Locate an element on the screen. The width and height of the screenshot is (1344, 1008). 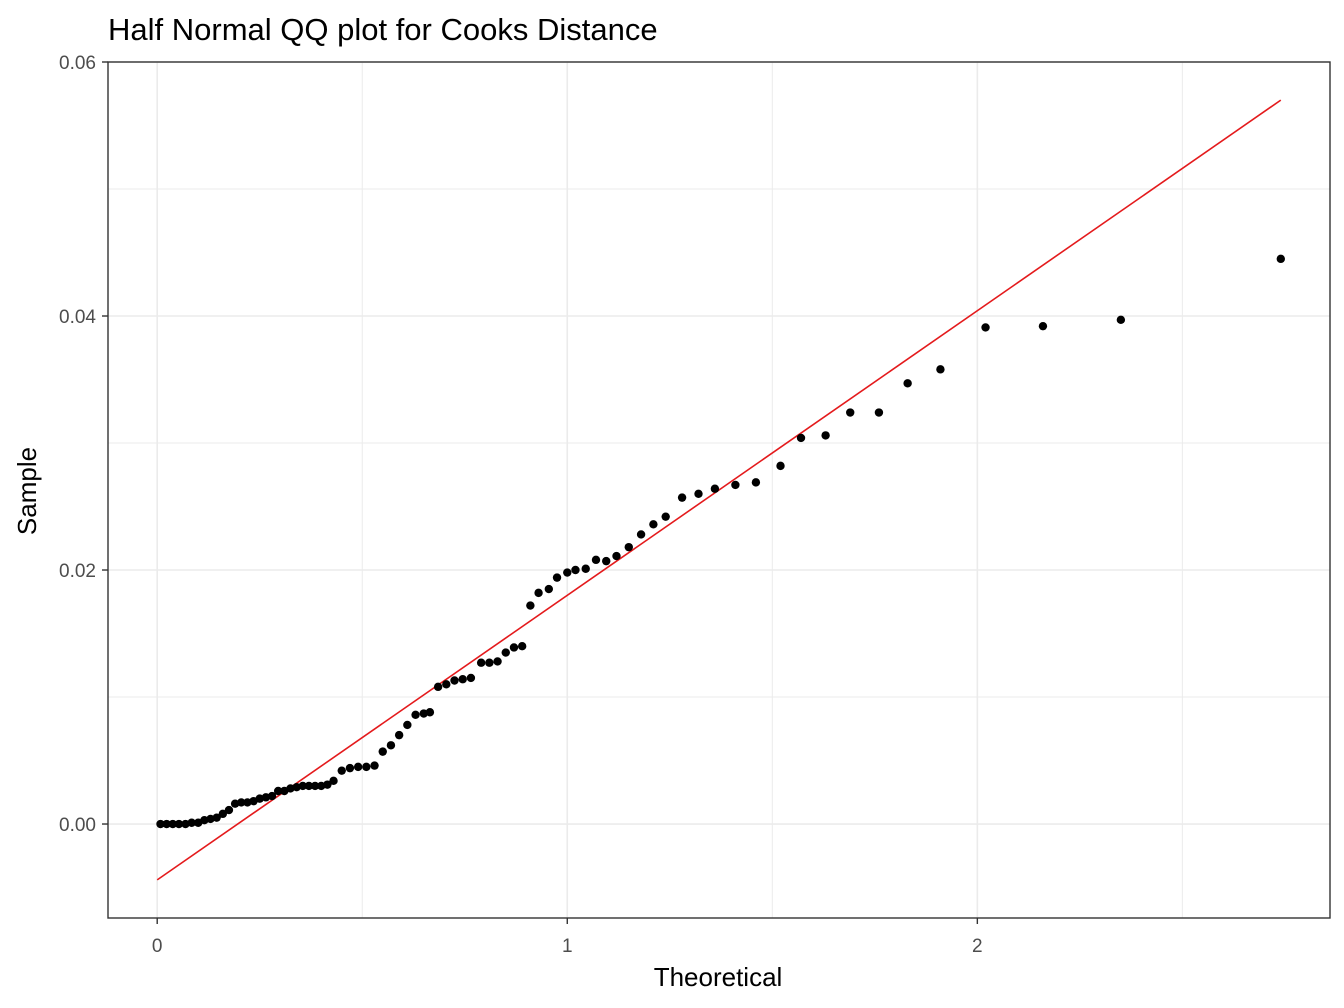
x-axis-title: Theoretical is located at coordinates (718, 977).